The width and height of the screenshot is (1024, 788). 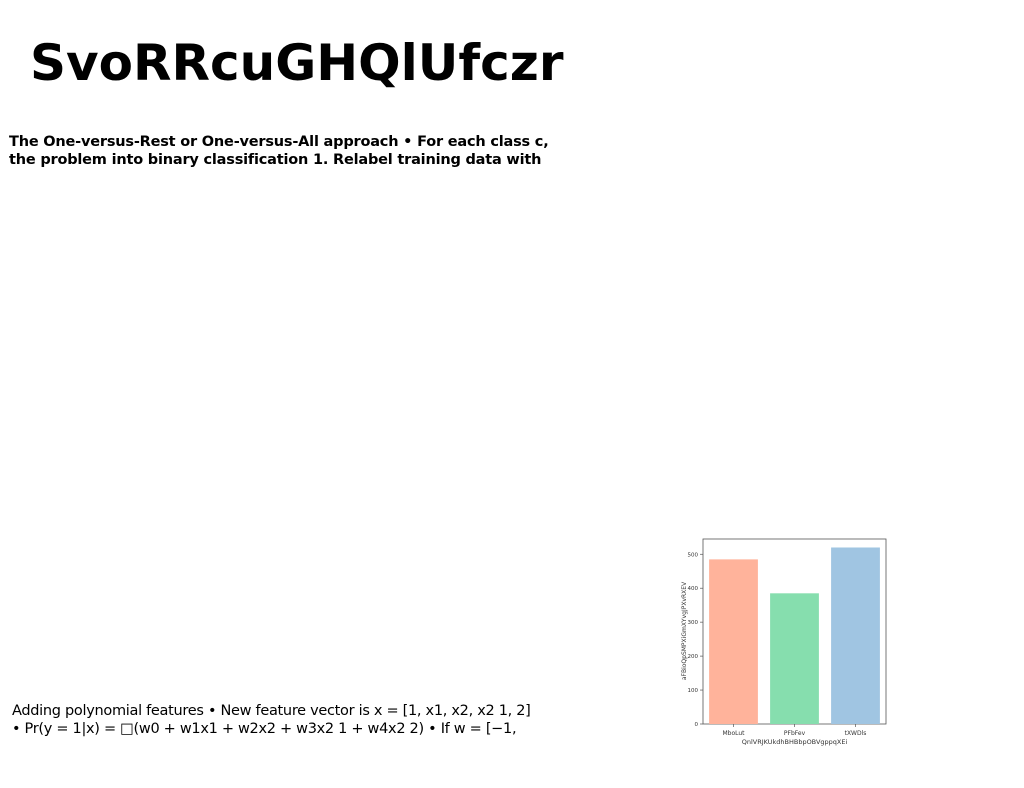 What do you see at coordinates (693, 623) in the screenshot?
I see `y-tick-label: 300` at bounding box center [693, 623].